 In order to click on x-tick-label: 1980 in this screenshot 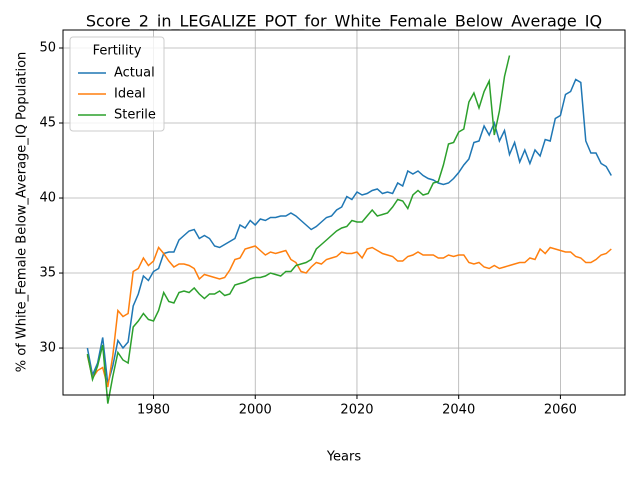, I will do `click(153, 410)`.